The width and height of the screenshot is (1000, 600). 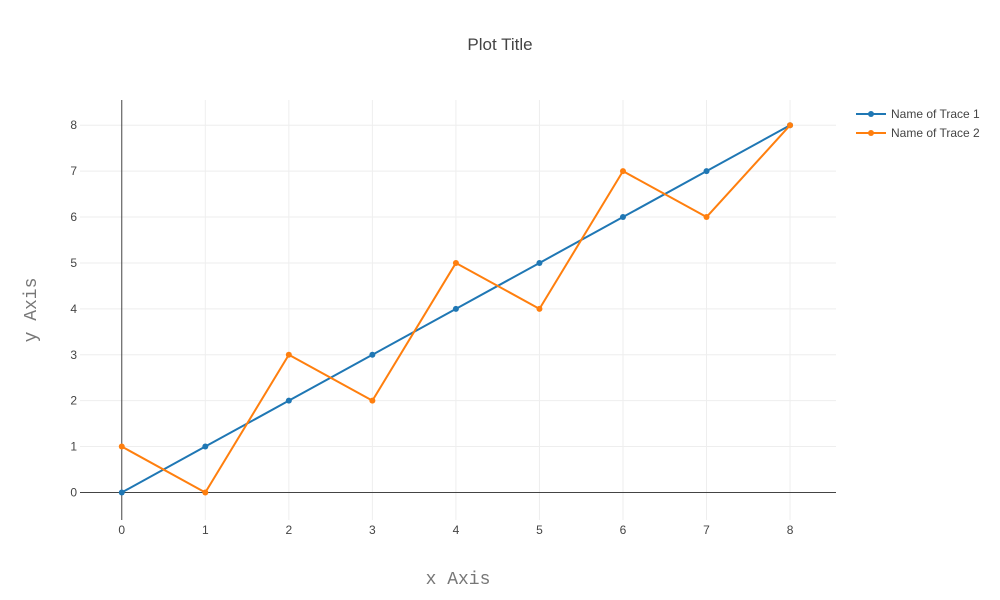 I want to click on y-tick-label: 5, so click(x=73, y=263).